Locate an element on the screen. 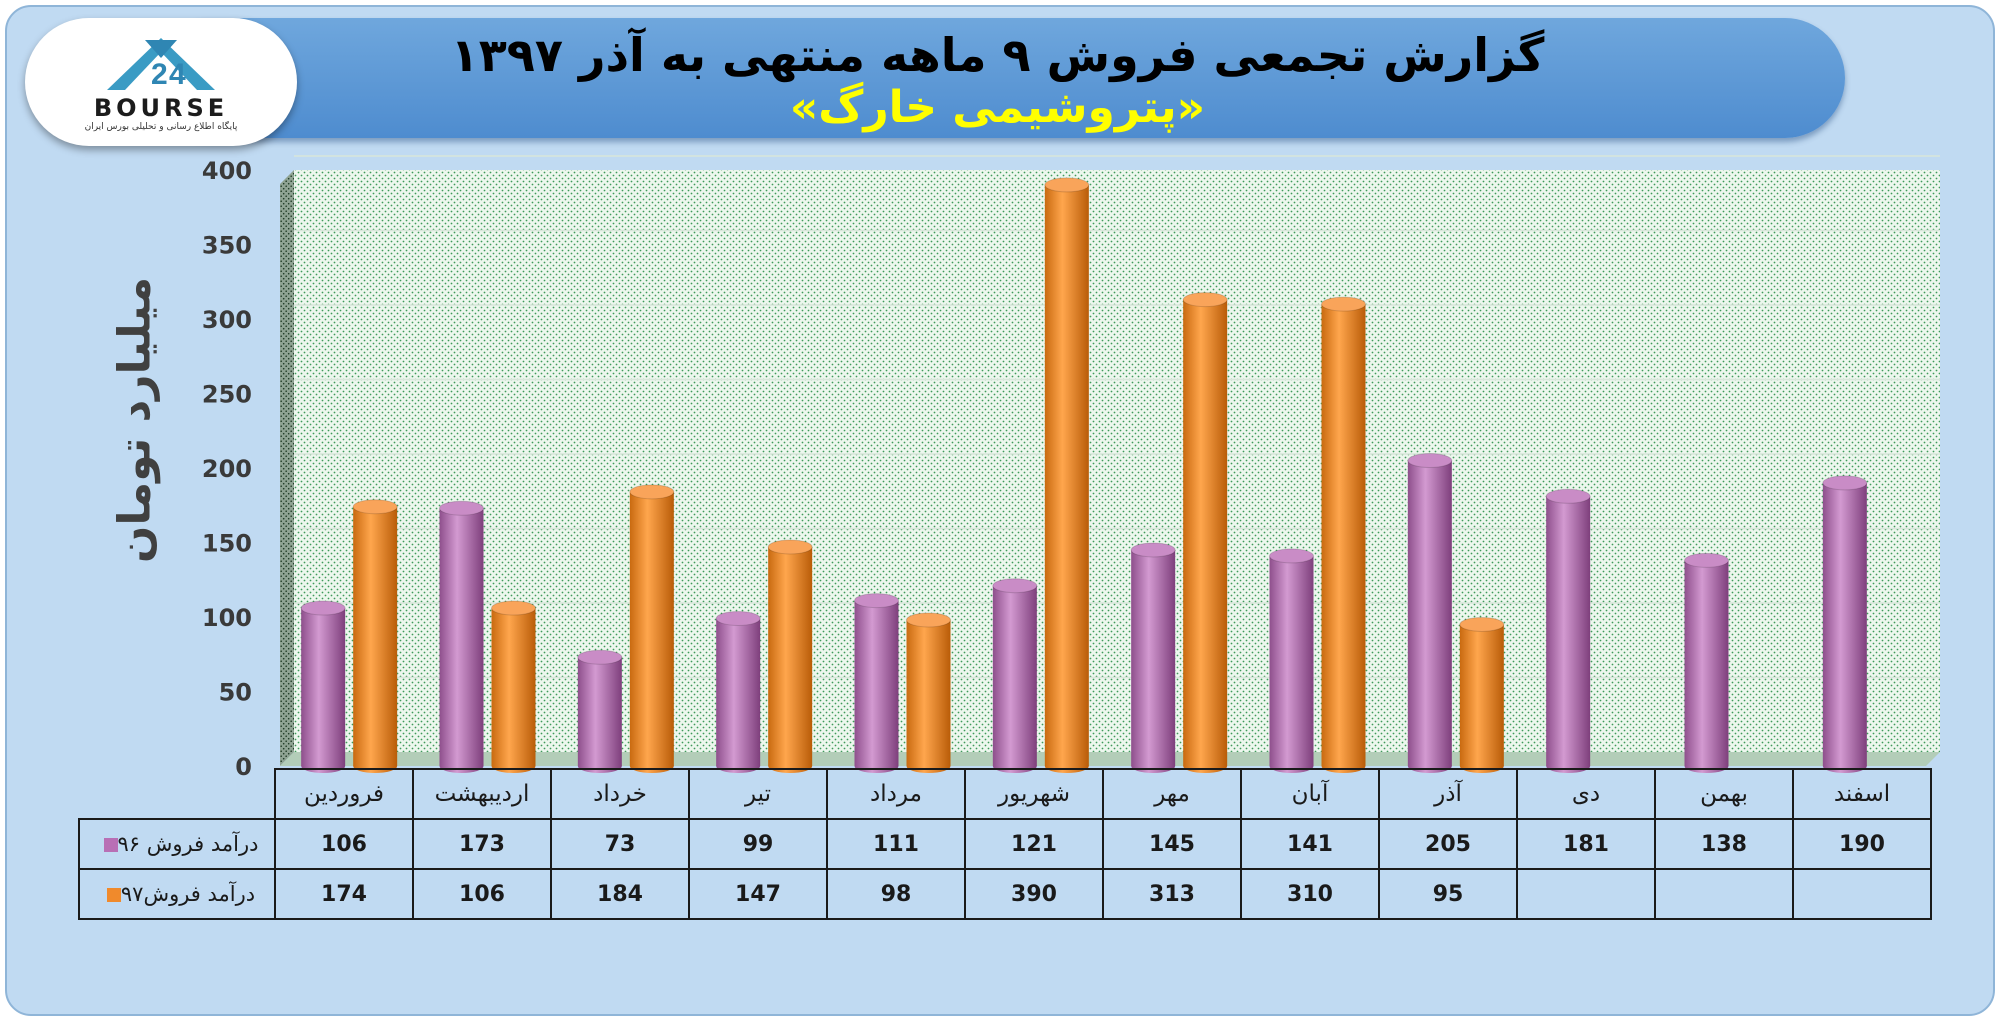 The image size is (2000, 1021). value-cell: 174 is located at coordinates (344, 894).